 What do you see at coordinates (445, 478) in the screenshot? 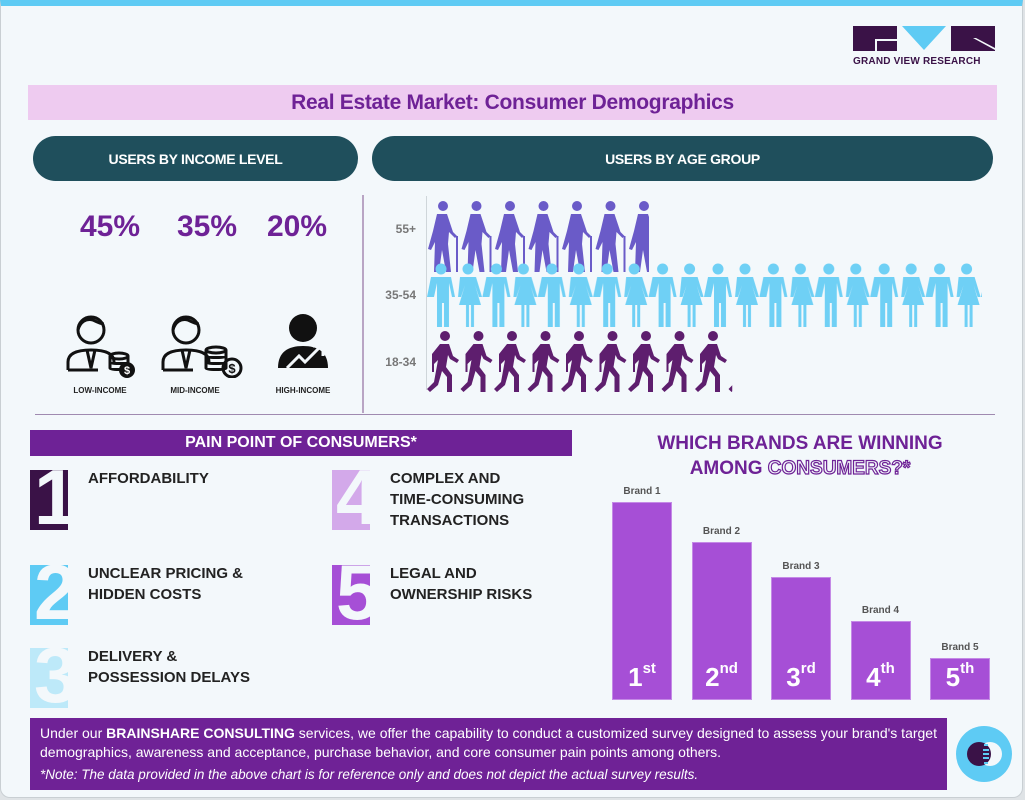
I see `pain-point-line: COMPLEX AND` at bounding box center [445, 478].